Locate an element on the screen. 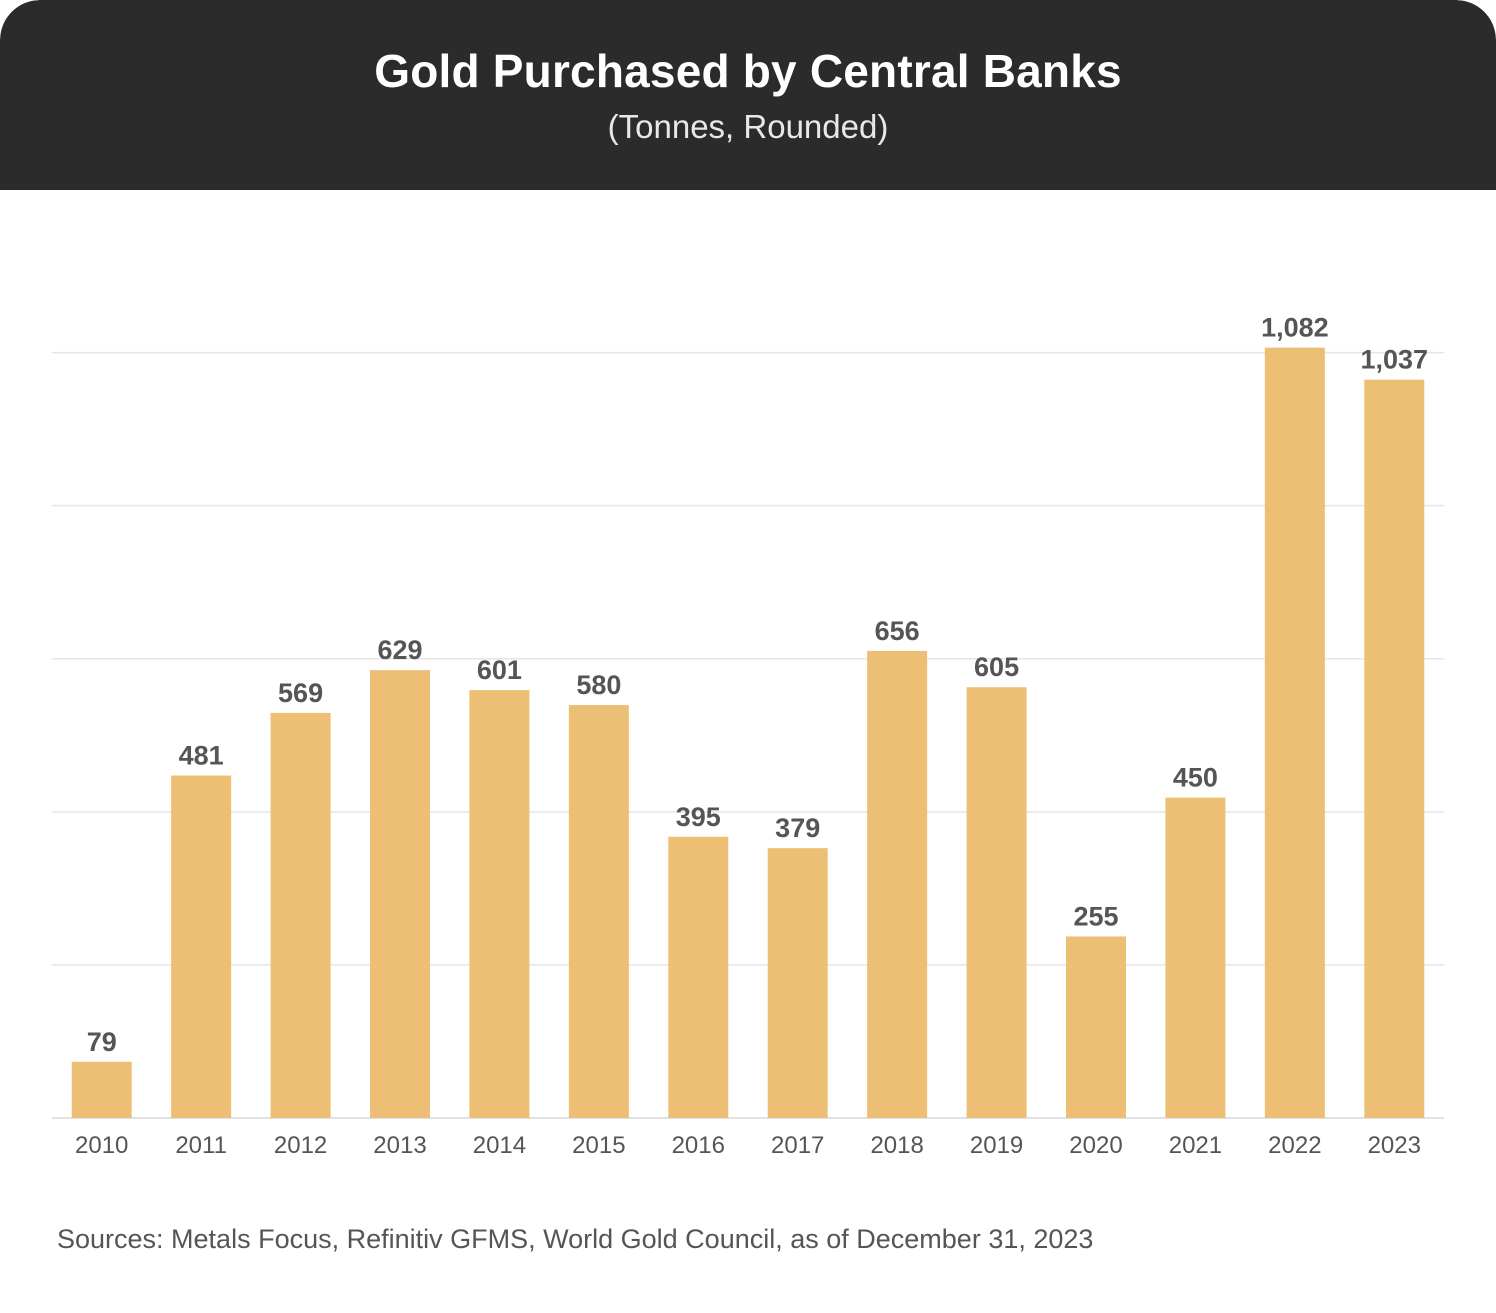  data-label: 255 is located at coordinates (1095, 916).